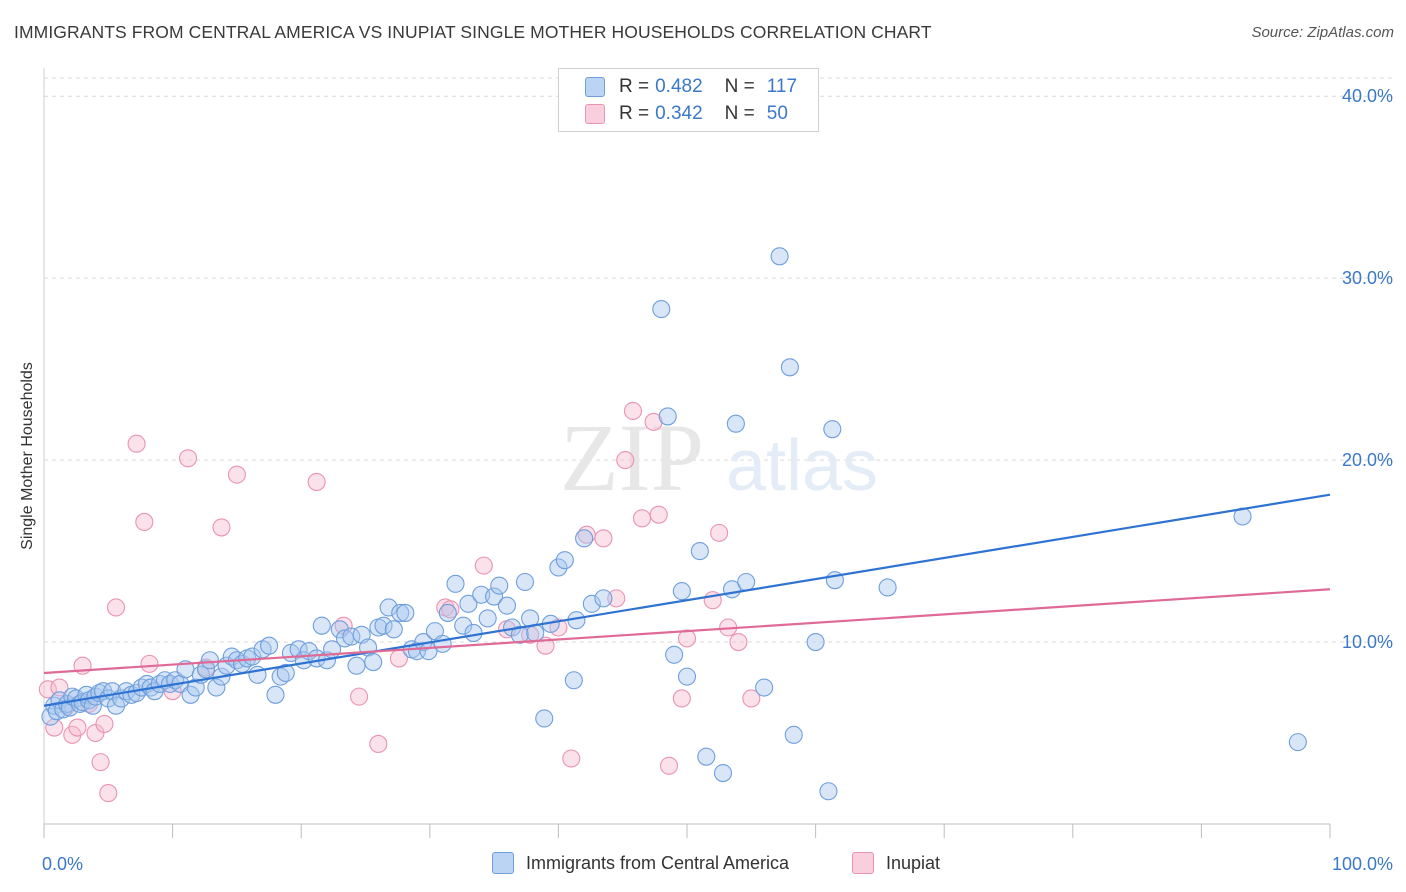 This screenshot has height=892, width=1406. What do you see at coordinates (1322, 32) in the screenshot?
I see `source-note: Source: ZipAtlas.com` at bounding box center [1322, 32].